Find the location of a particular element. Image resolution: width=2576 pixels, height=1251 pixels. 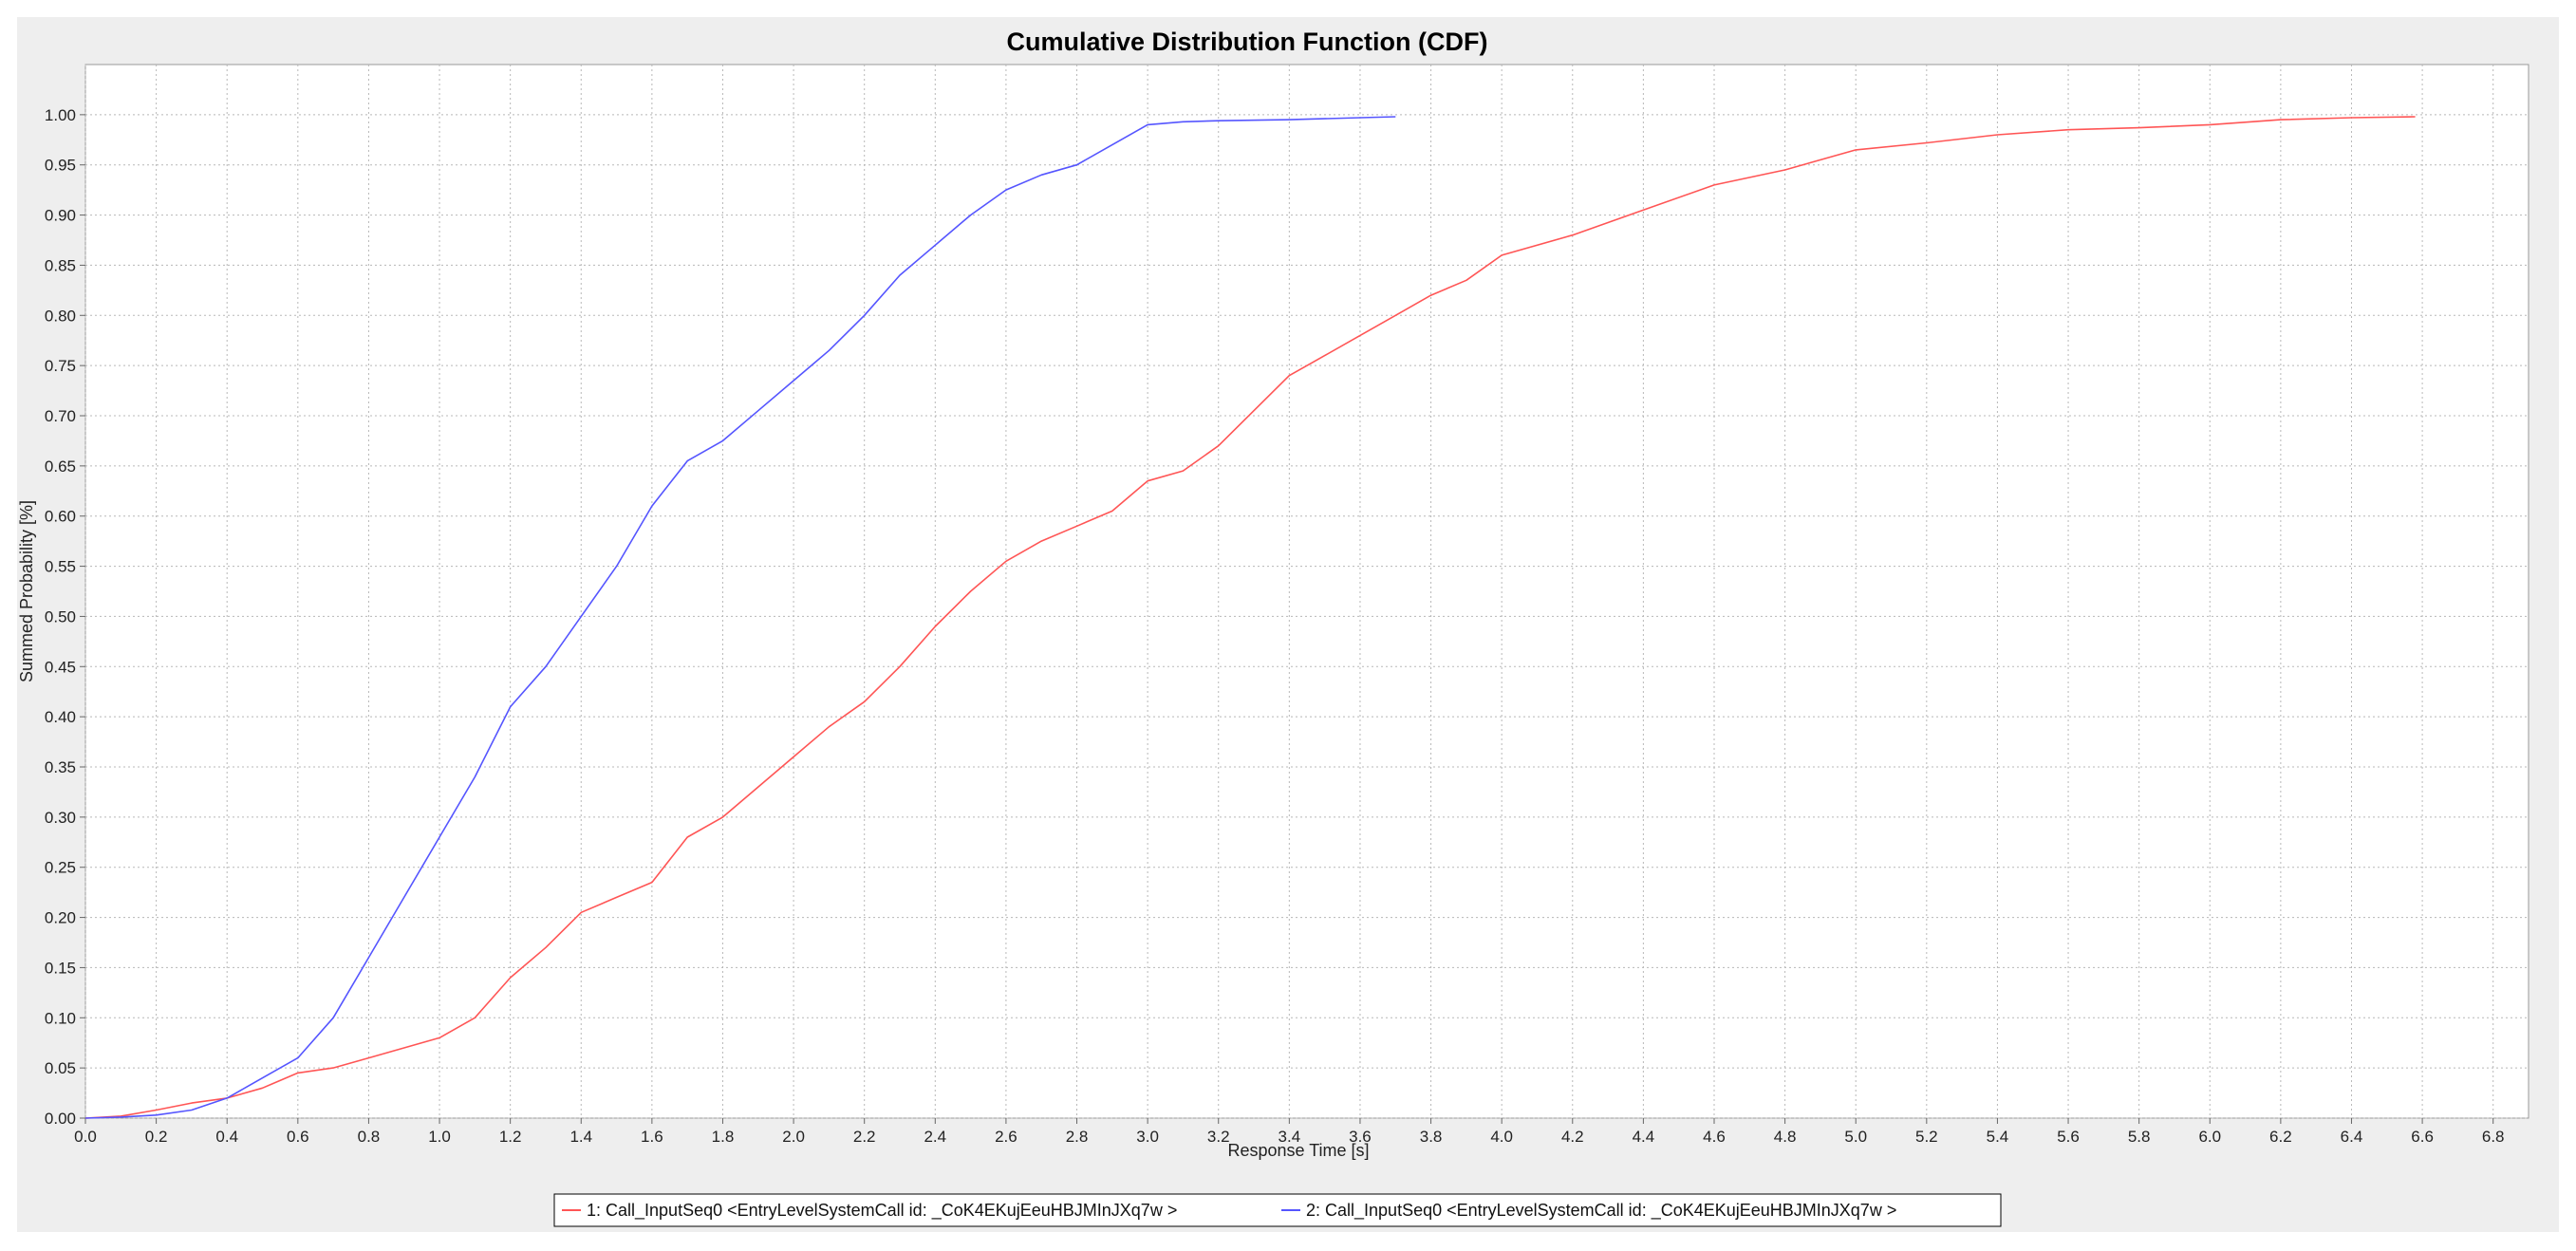

y-tick-label: 0.15 is located at coordinates (60, 968).